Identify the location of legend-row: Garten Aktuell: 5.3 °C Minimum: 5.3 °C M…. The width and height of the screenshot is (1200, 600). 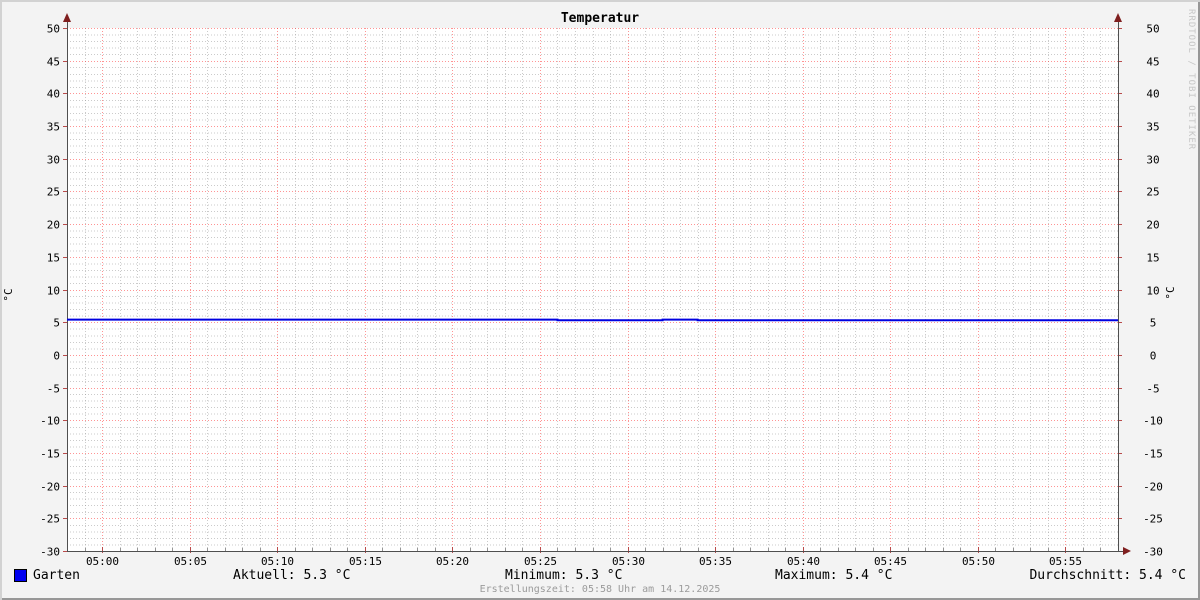
(600, 576).